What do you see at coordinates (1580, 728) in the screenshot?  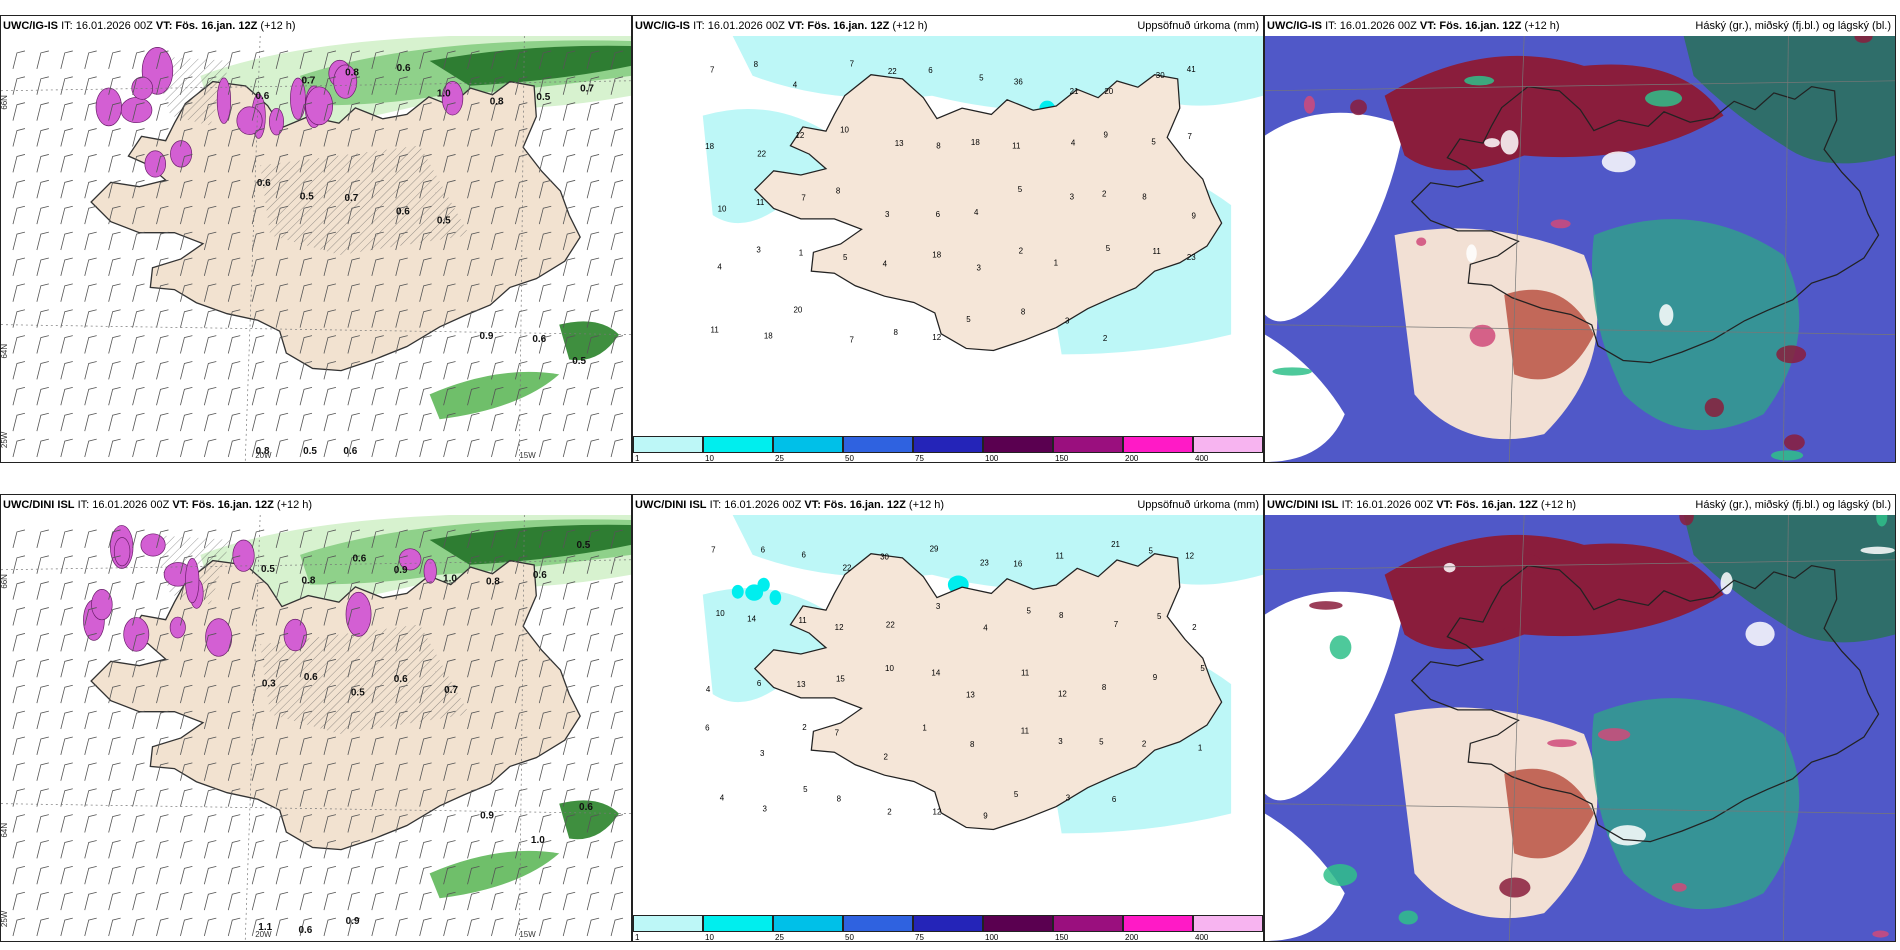 I see `cloud-map` at bounding box center [1580, 728].